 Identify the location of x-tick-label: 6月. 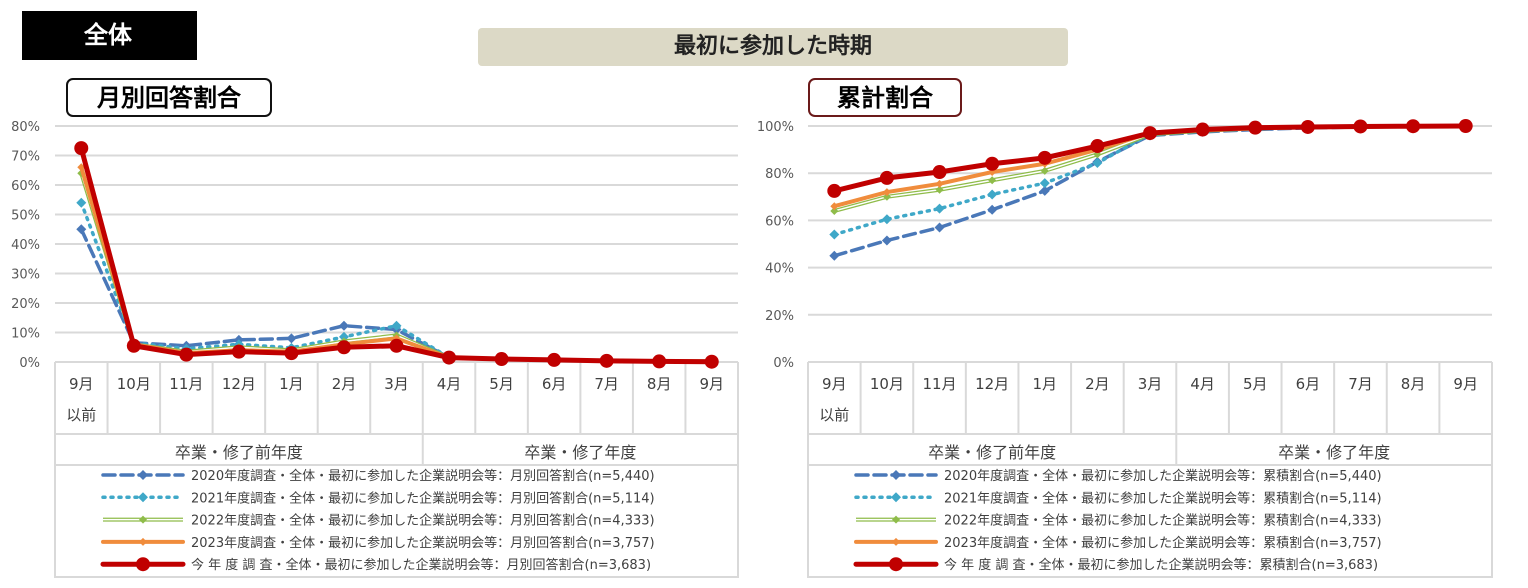
(554, 384).